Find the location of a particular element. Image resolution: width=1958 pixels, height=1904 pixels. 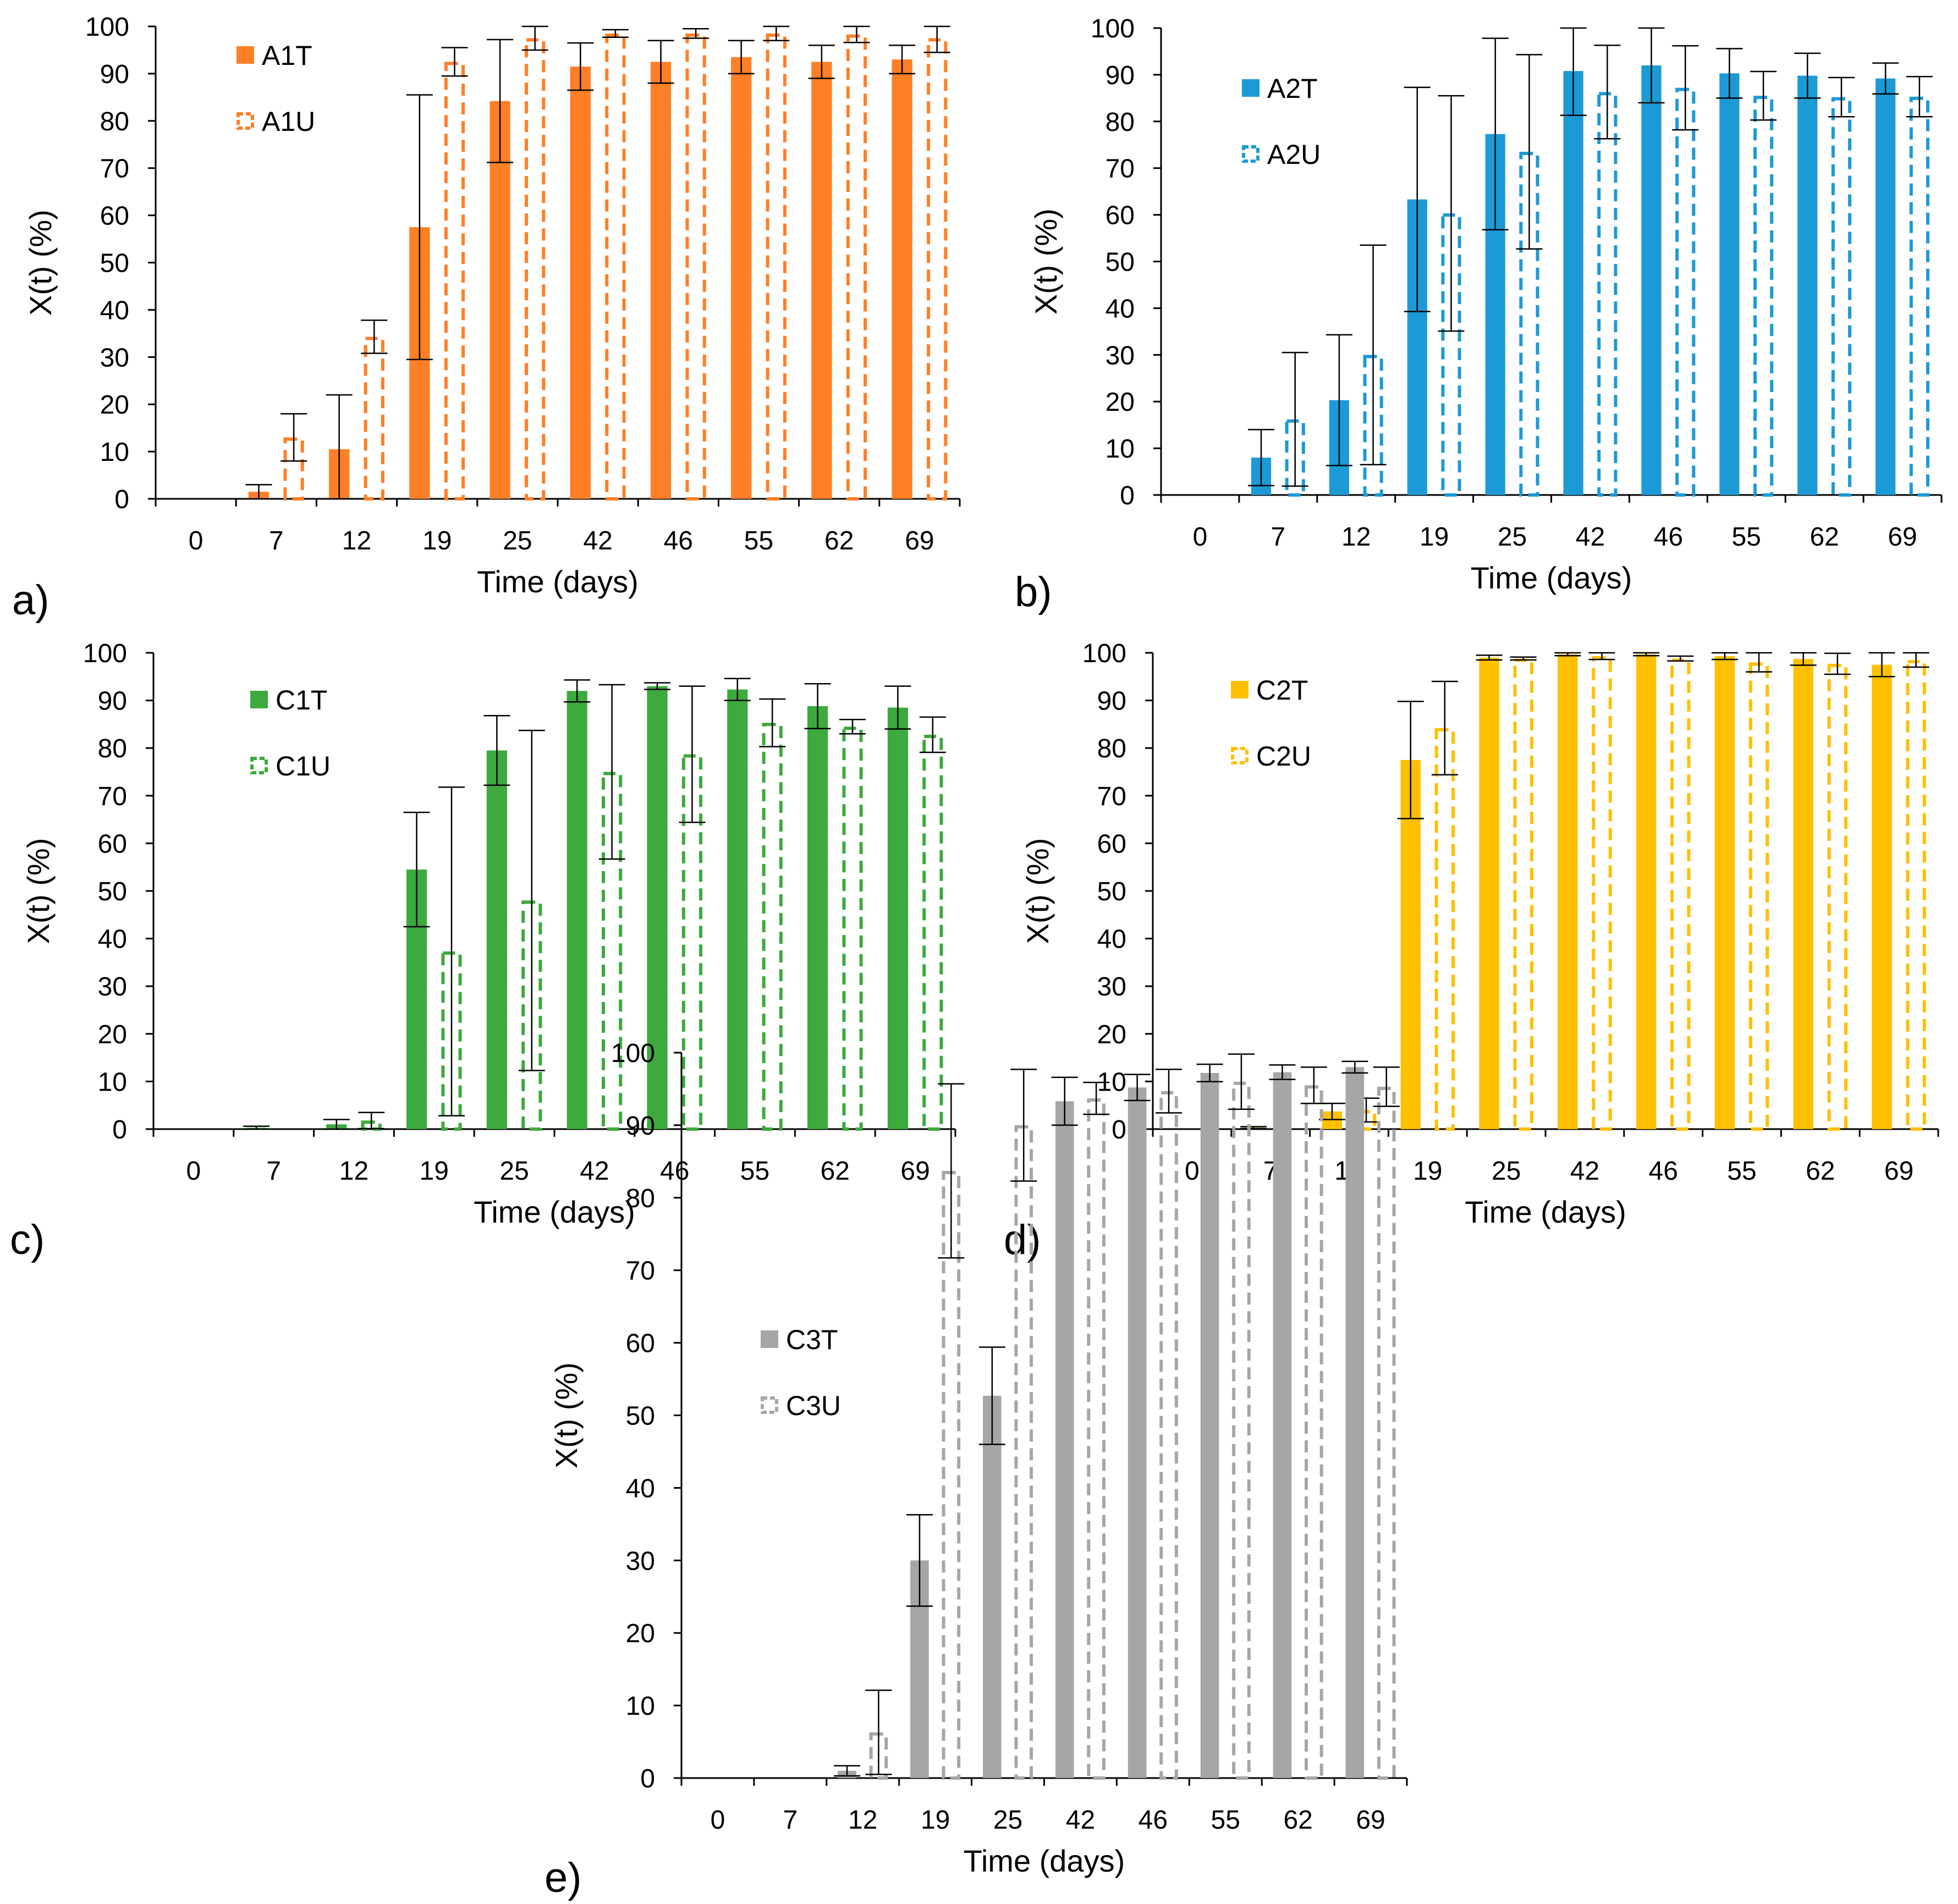

legend: C1T C1U is located at coordinates (290, 733).